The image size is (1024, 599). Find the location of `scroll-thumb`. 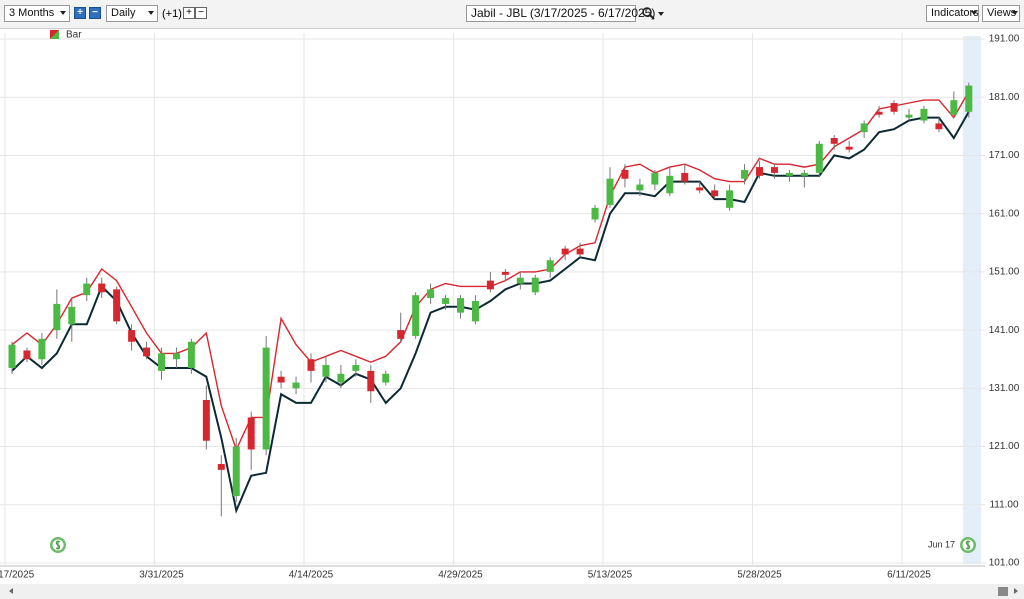

scroll-thumb is located at coordinates (1003, 591).